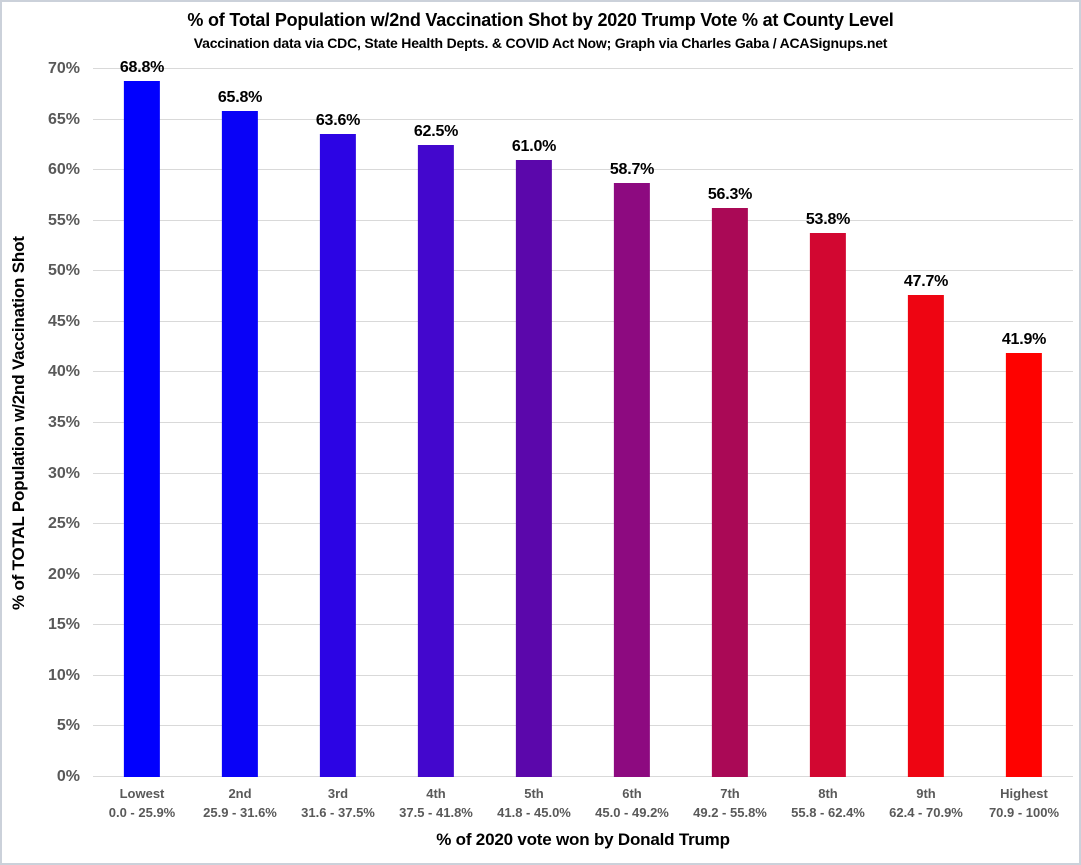 Image resolution: width=1081 pixels, height=865 pixels. What do you see at coordinates (63, 473) in the screenshot?
I see `y-tick-label: 30%` at bounding box center [63, 473].